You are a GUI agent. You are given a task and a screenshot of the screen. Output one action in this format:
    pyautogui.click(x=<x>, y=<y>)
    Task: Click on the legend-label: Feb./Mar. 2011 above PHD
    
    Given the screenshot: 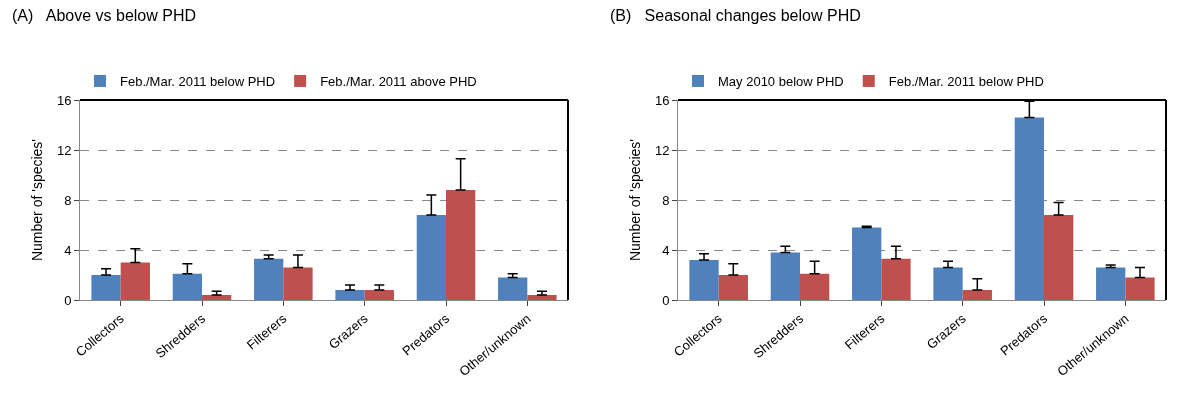 What is the action you would take?
    pyautogui.click(x=398, y=82)
    